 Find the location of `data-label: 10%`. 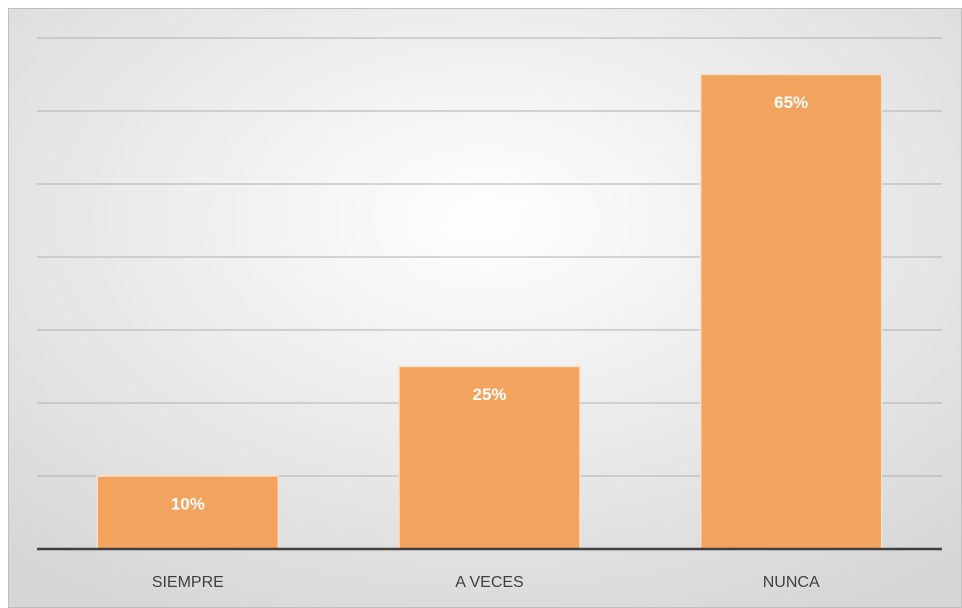

data-label: 10% is located at coordinates (188, 503).